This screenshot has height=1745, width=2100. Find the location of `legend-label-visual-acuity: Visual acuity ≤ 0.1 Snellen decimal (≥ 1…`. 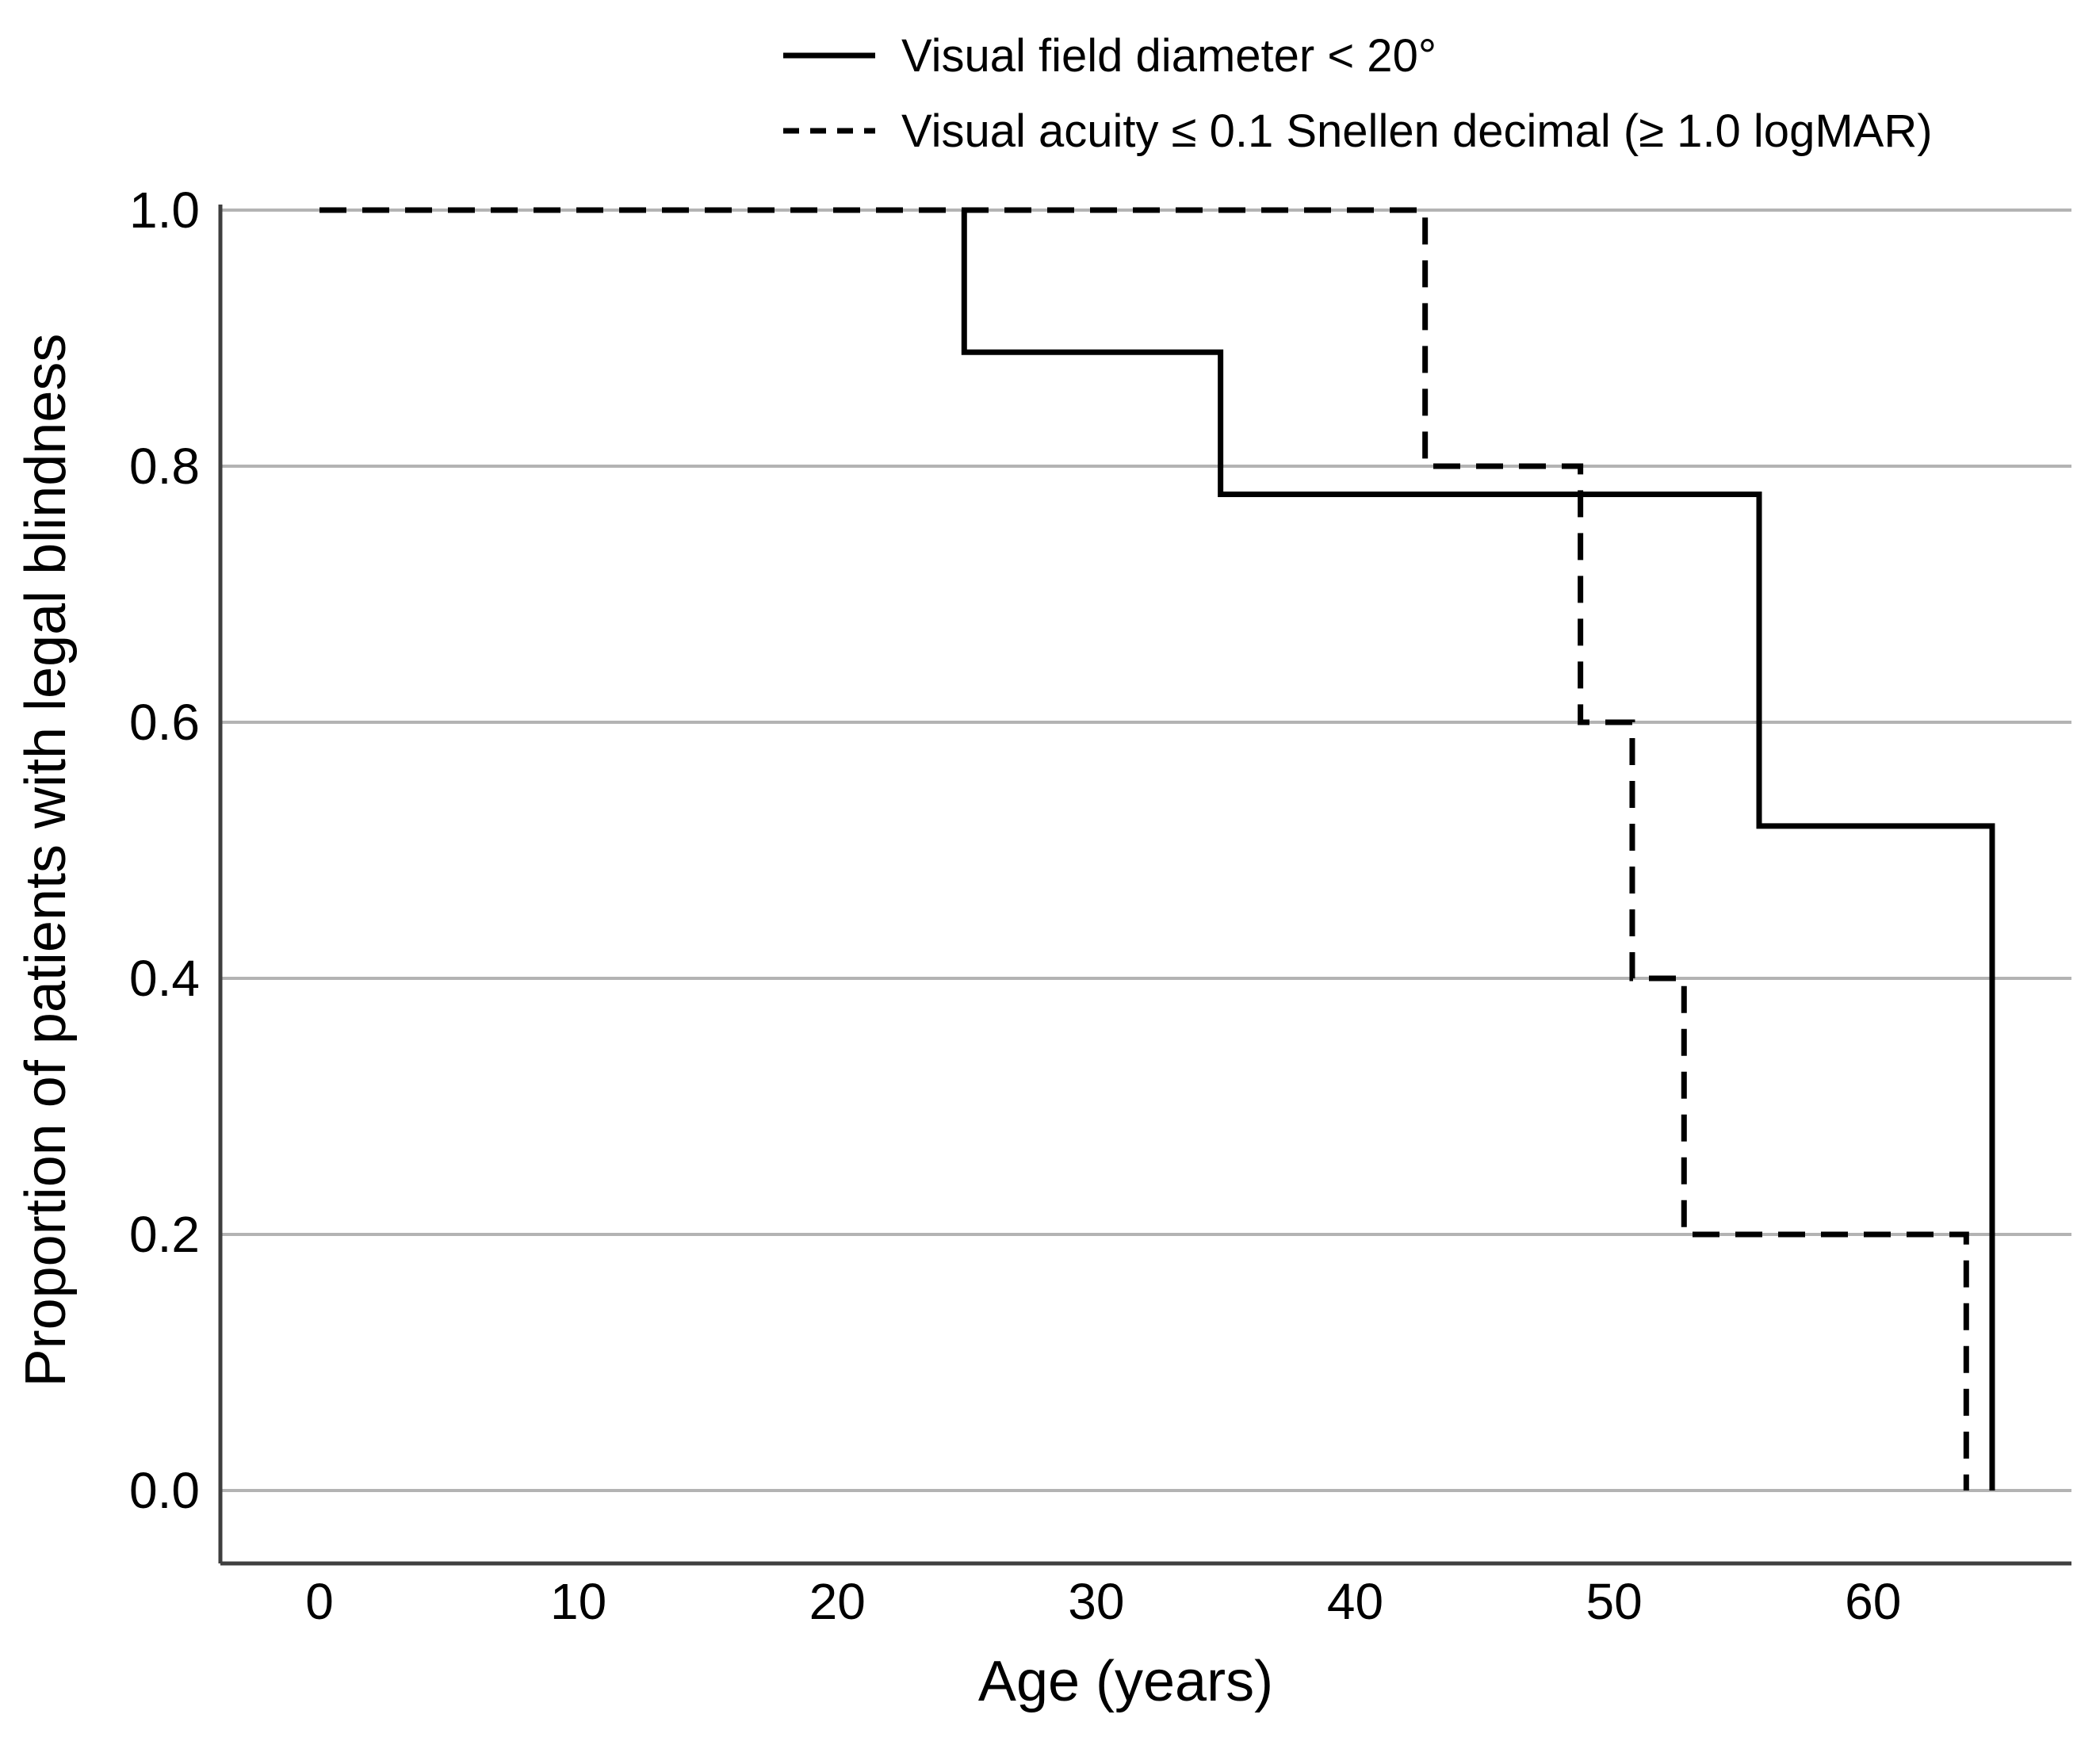

legend-label-visual-acuity: Visual acuity ≤ 0.1 Snellen decimal (≥ 1… is located at coordinates (1417, 131).